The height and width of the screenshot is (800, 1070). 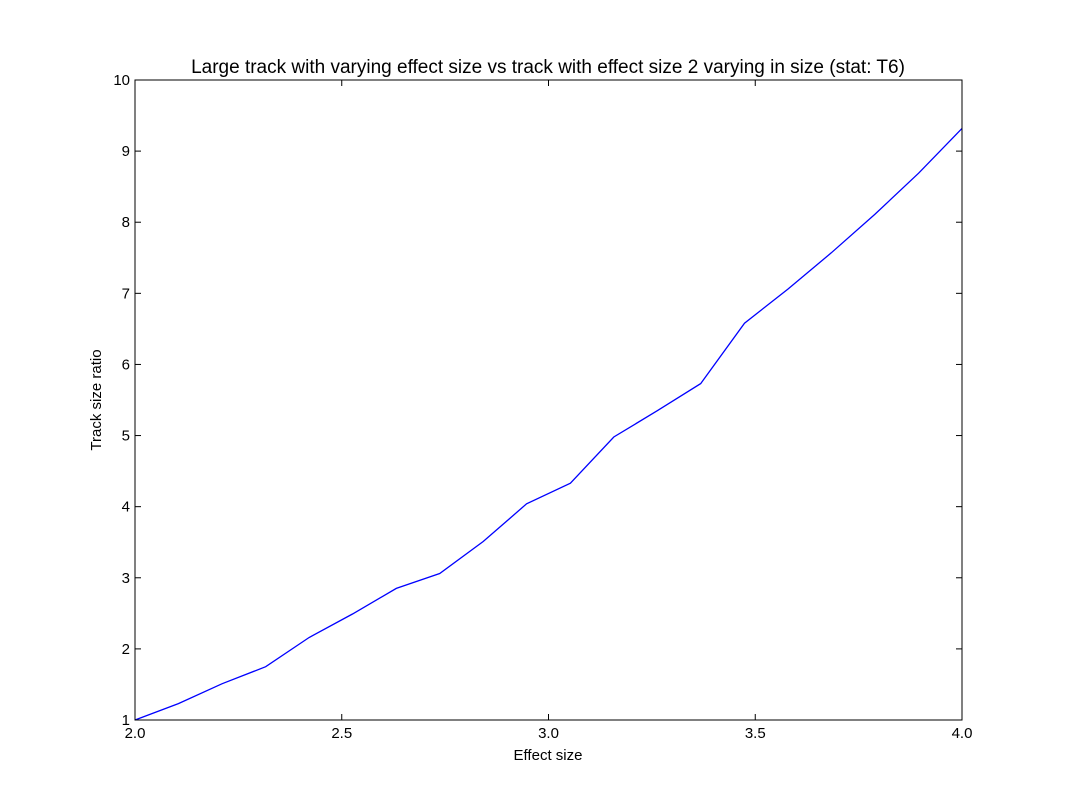 What do you see at coordinates (126, 649) in the screenshot?
I see `y-tick-label: 2` at bounding box center [126, 649].